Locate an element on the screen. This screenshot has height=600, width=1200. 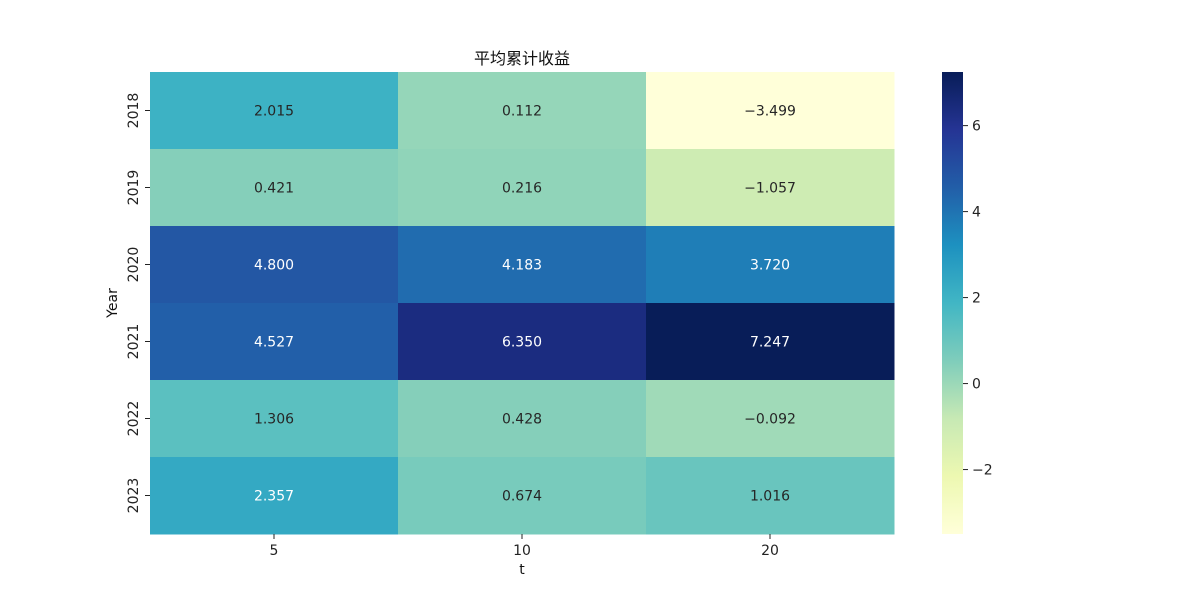
cell-value-label: 1.016 is located at coordinates (770, 497).